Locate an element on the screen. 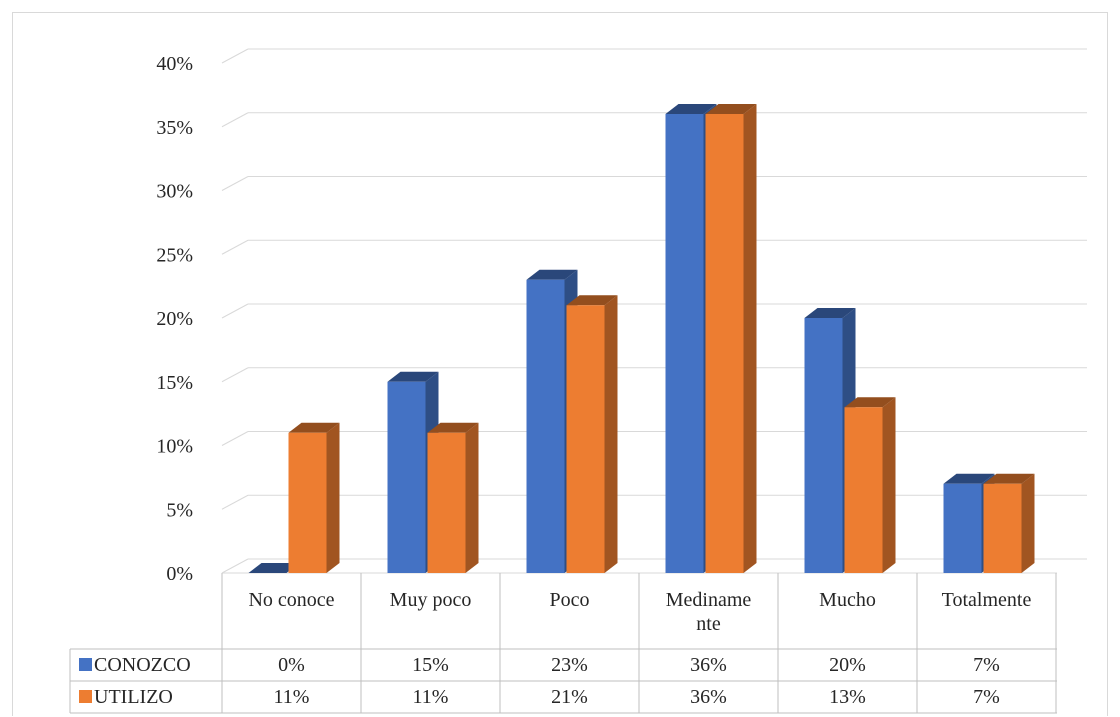 Image resolution: width=1120 pixels, height=717 pixels. y-tick-label: 40% is located at coordinates (174, 64).